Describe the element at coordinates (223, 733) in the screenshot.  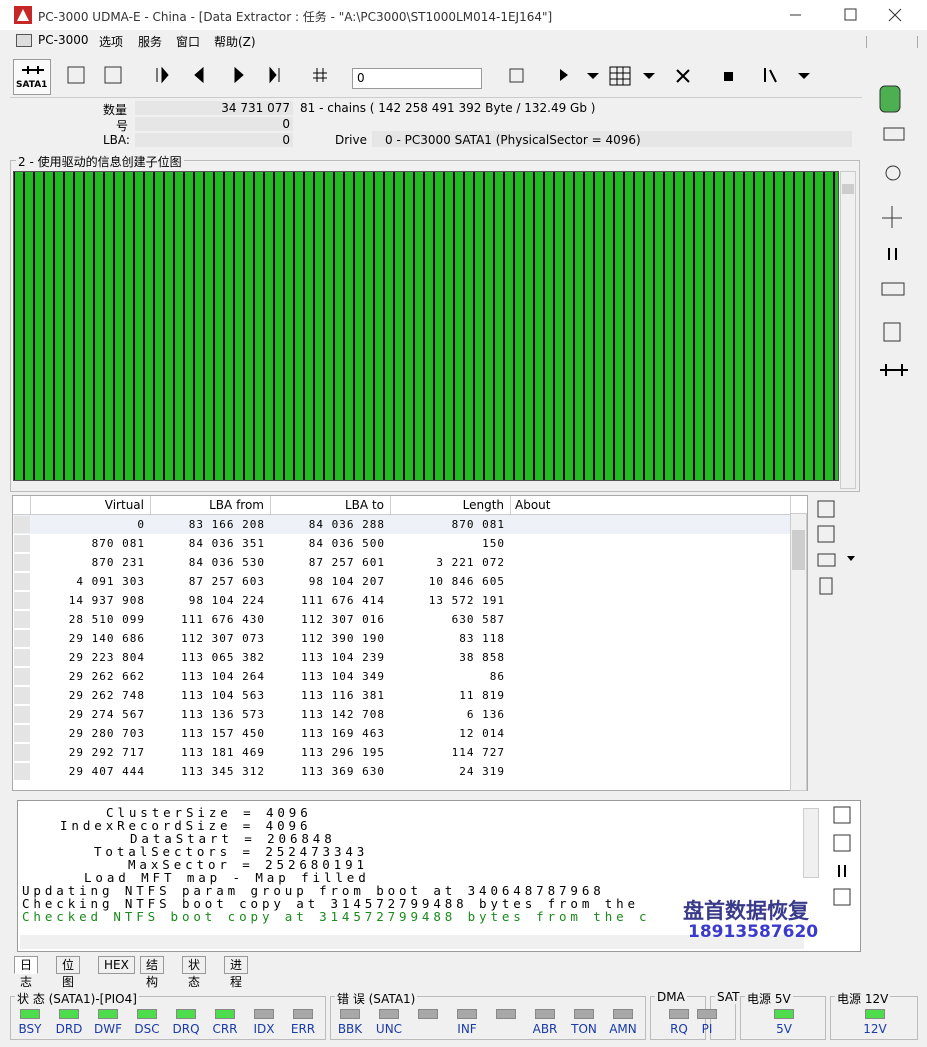
I see `table-cell: 113 157 450` at that location.